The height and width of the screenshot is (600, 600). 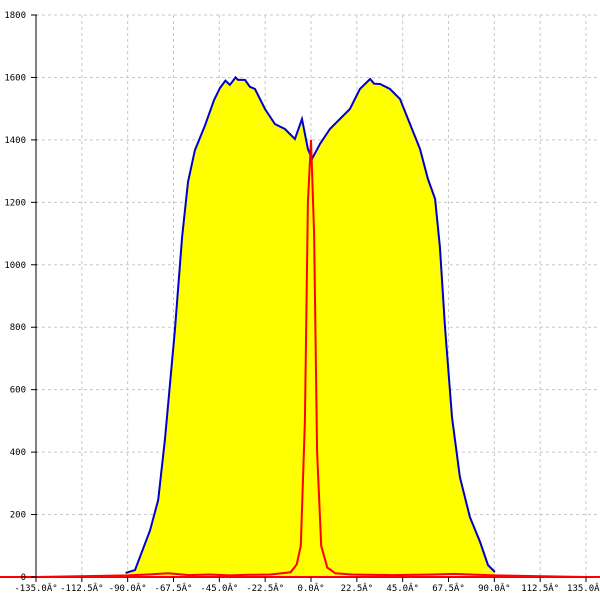 I want to click on x-tick-label: 67.5Â°, so click(x=448, y=588).